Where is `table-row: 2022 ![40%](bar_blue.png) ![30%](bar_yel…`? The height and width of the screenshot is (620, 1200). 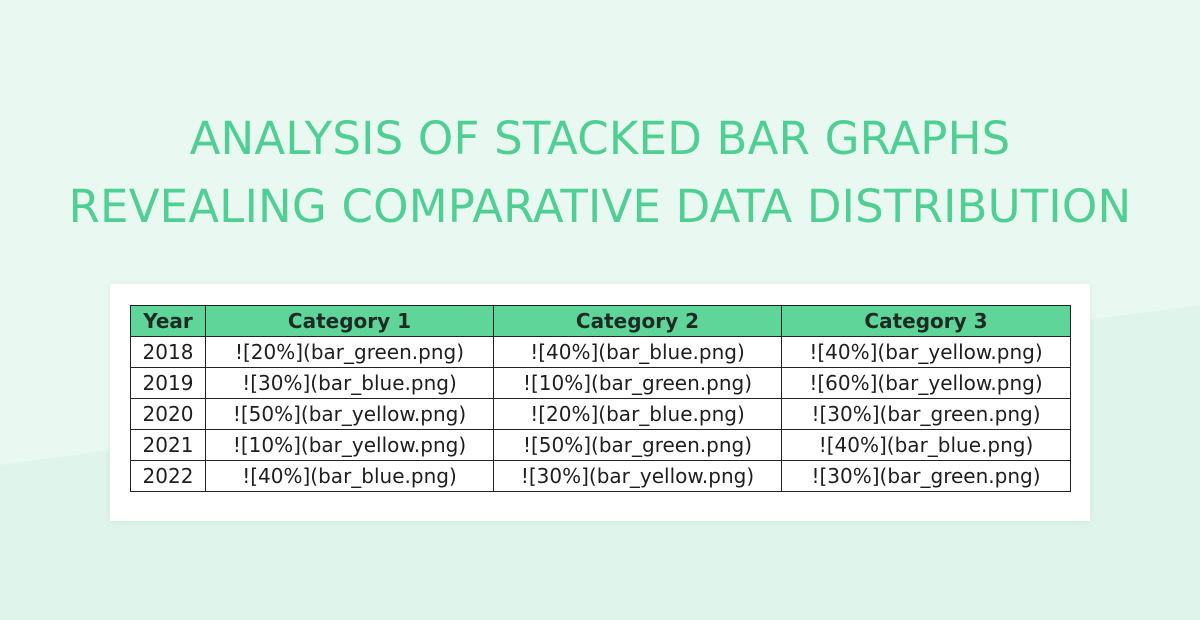 table-row: 2022 ![40%](bar_blue.png) ![30%](bar_yel… is located at coordinates (600, 476).